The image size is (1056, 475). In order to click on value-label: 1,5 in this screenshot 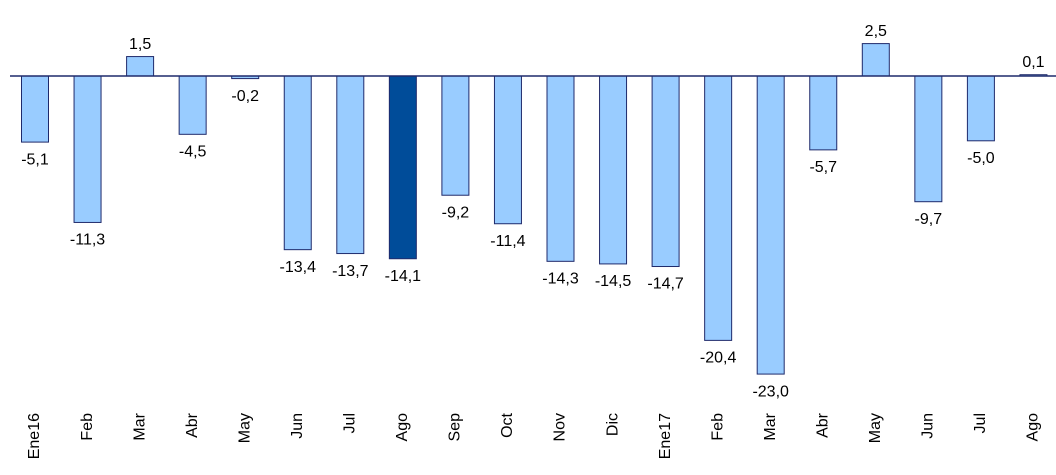, I will do `click(140, 44)`.